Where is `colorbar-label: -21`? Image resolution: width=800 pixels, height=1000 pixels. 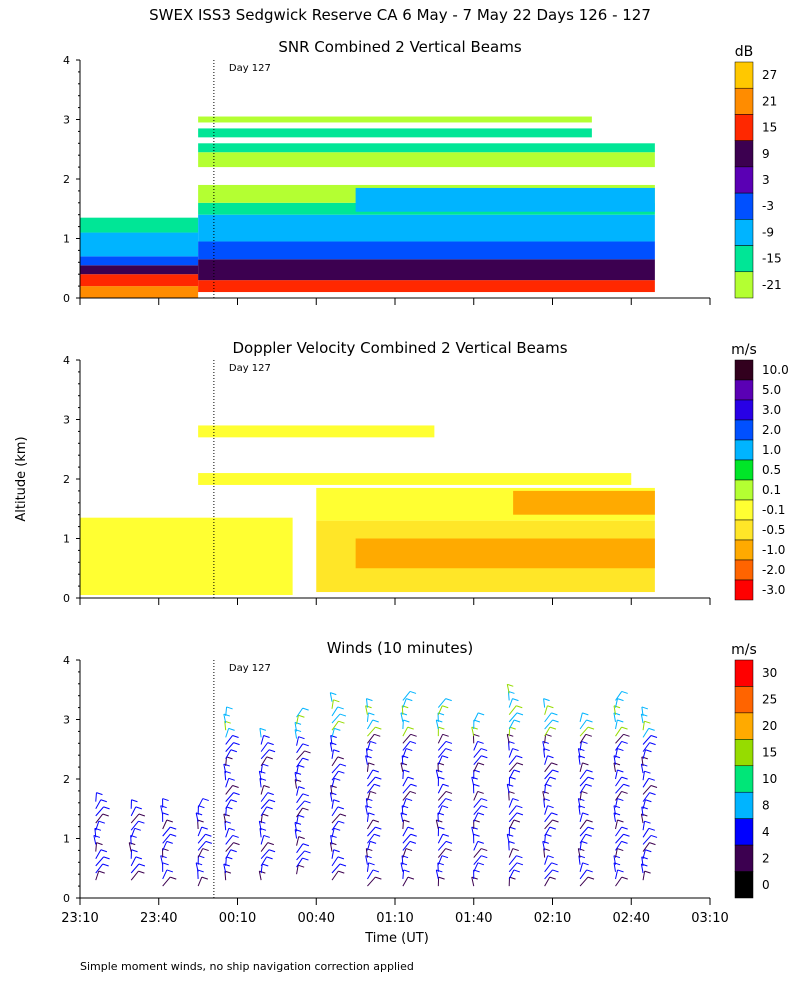
colorbar-label: -21 is located at coordinates (772, 285).